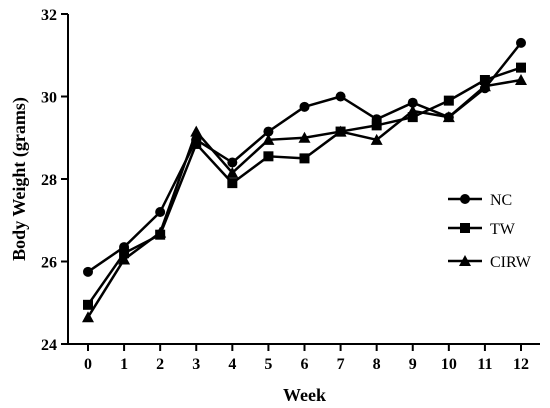 The width and height of the screenshot is (550, 408). I want to click on x-tick-label: 8, so click(377, 364).